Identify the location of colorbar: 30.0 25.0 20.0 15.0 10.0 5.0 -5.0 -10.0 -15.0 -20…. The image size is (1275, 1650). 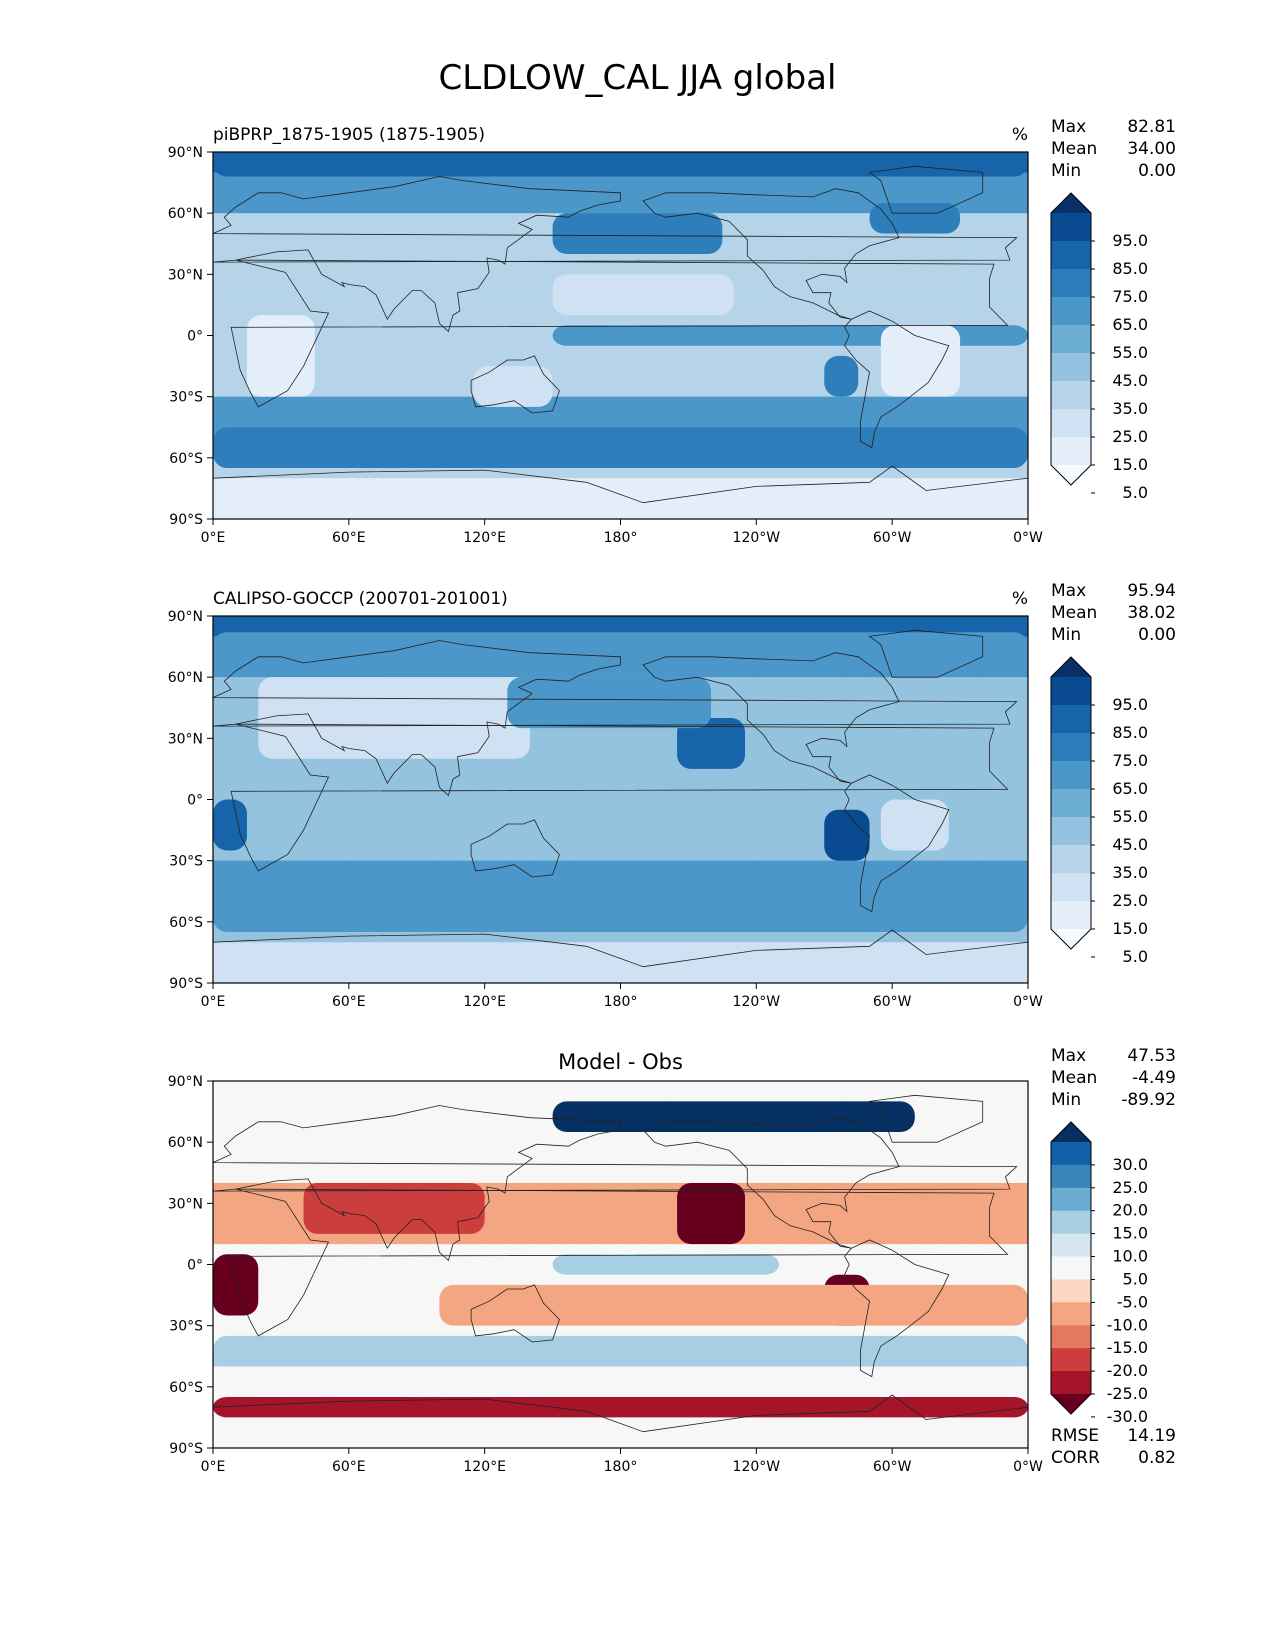
(1099, 1273).